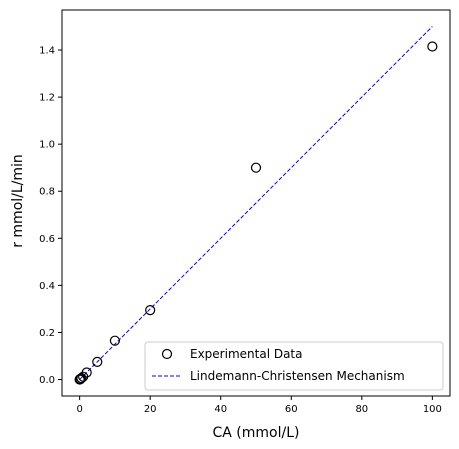 This screenshot has width=459, height=449. I want to click on y-tick-label: 0.2, so click(47, 333).